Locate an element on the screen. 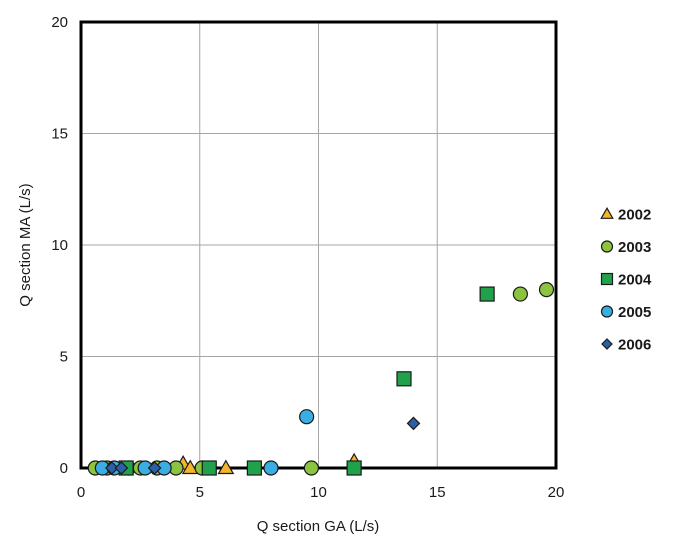 The image size is (673, 549). y-tick-label: 20 is located at coordinates (59, 22).